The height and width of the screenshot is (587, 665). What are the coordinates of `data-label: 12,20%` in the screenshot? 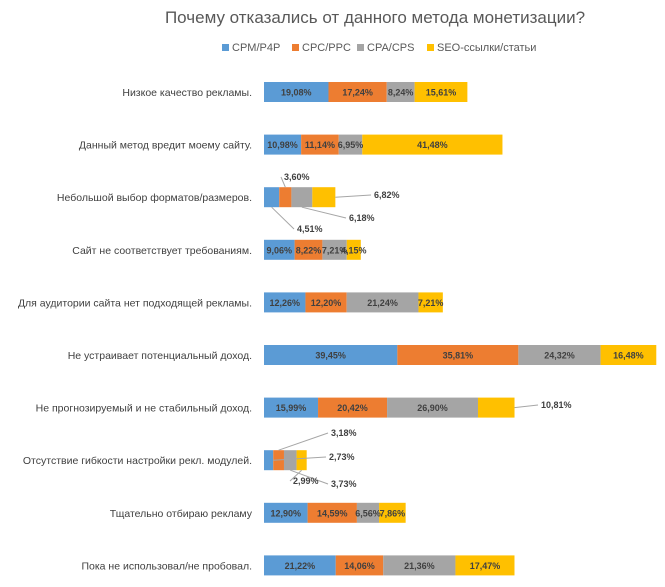 It's located at (326, 303).